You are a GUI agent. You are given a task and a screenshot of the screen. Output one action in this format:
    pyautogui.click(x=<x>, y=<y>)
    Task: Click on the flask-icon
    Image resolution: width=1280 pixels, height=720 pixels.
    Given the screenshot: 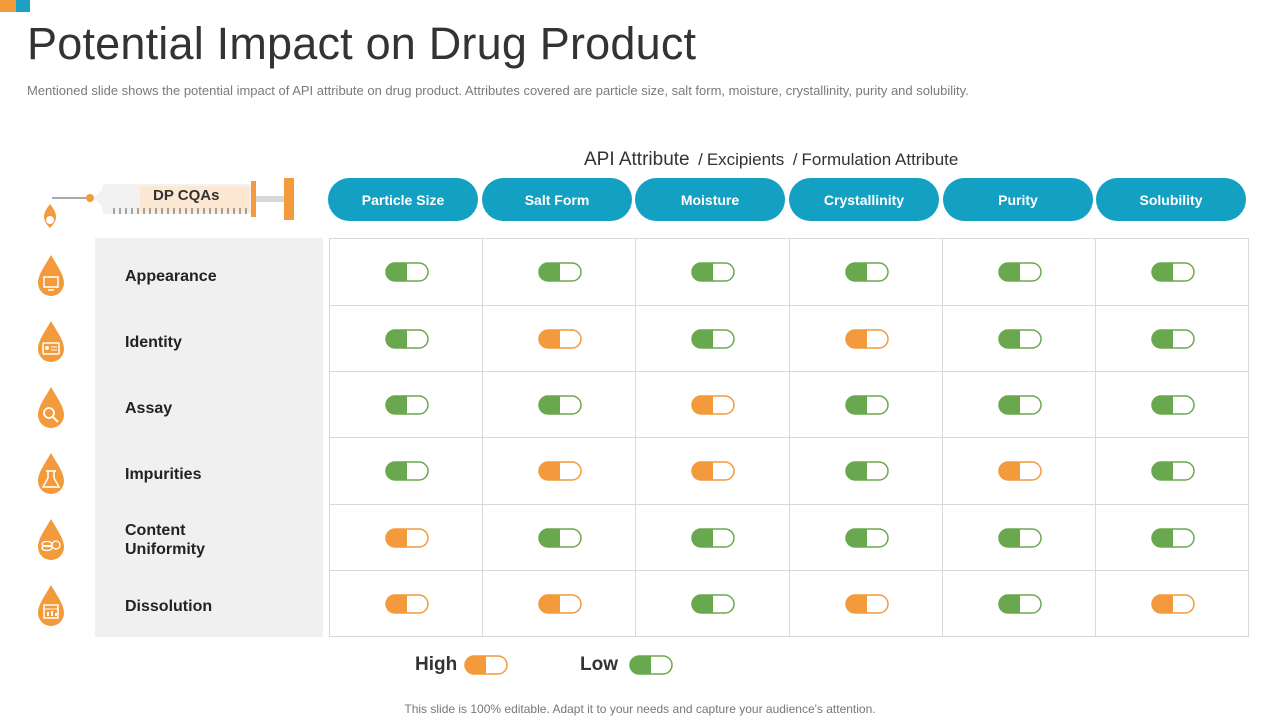 What is the action you would take?
    pyautogui.click(x=51, y=473)
    